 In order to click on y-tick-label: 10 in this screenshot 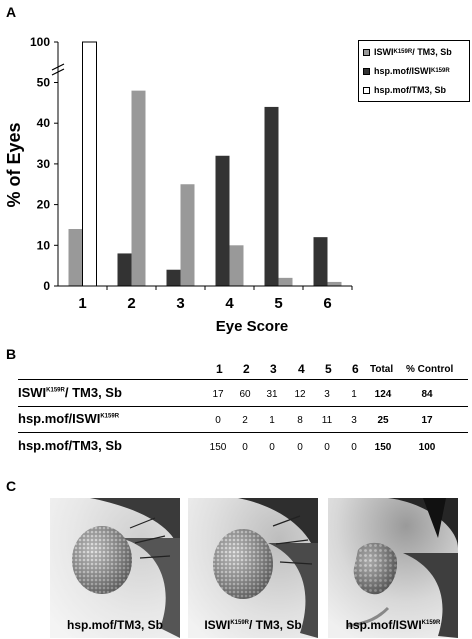, I will do `click(44, 245)`.